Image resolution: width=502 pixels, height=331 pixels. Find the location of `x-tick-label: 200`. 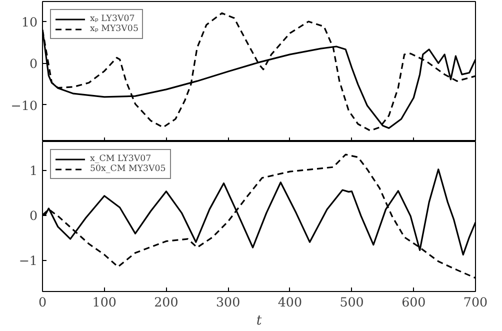

x-tick-label: 200 is located at coordinates (166, 302).